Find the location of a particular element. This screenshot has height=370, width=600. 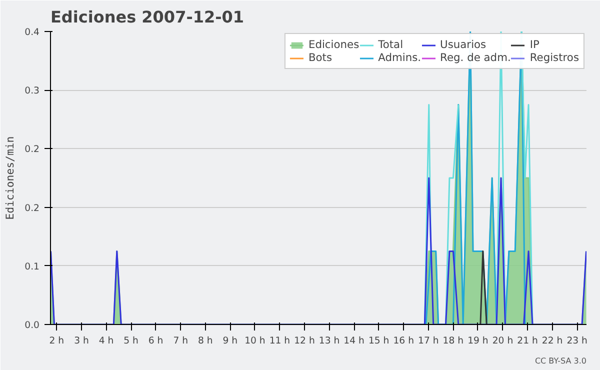

x-tick-label: 19 h is located at coordinates (478, 341).